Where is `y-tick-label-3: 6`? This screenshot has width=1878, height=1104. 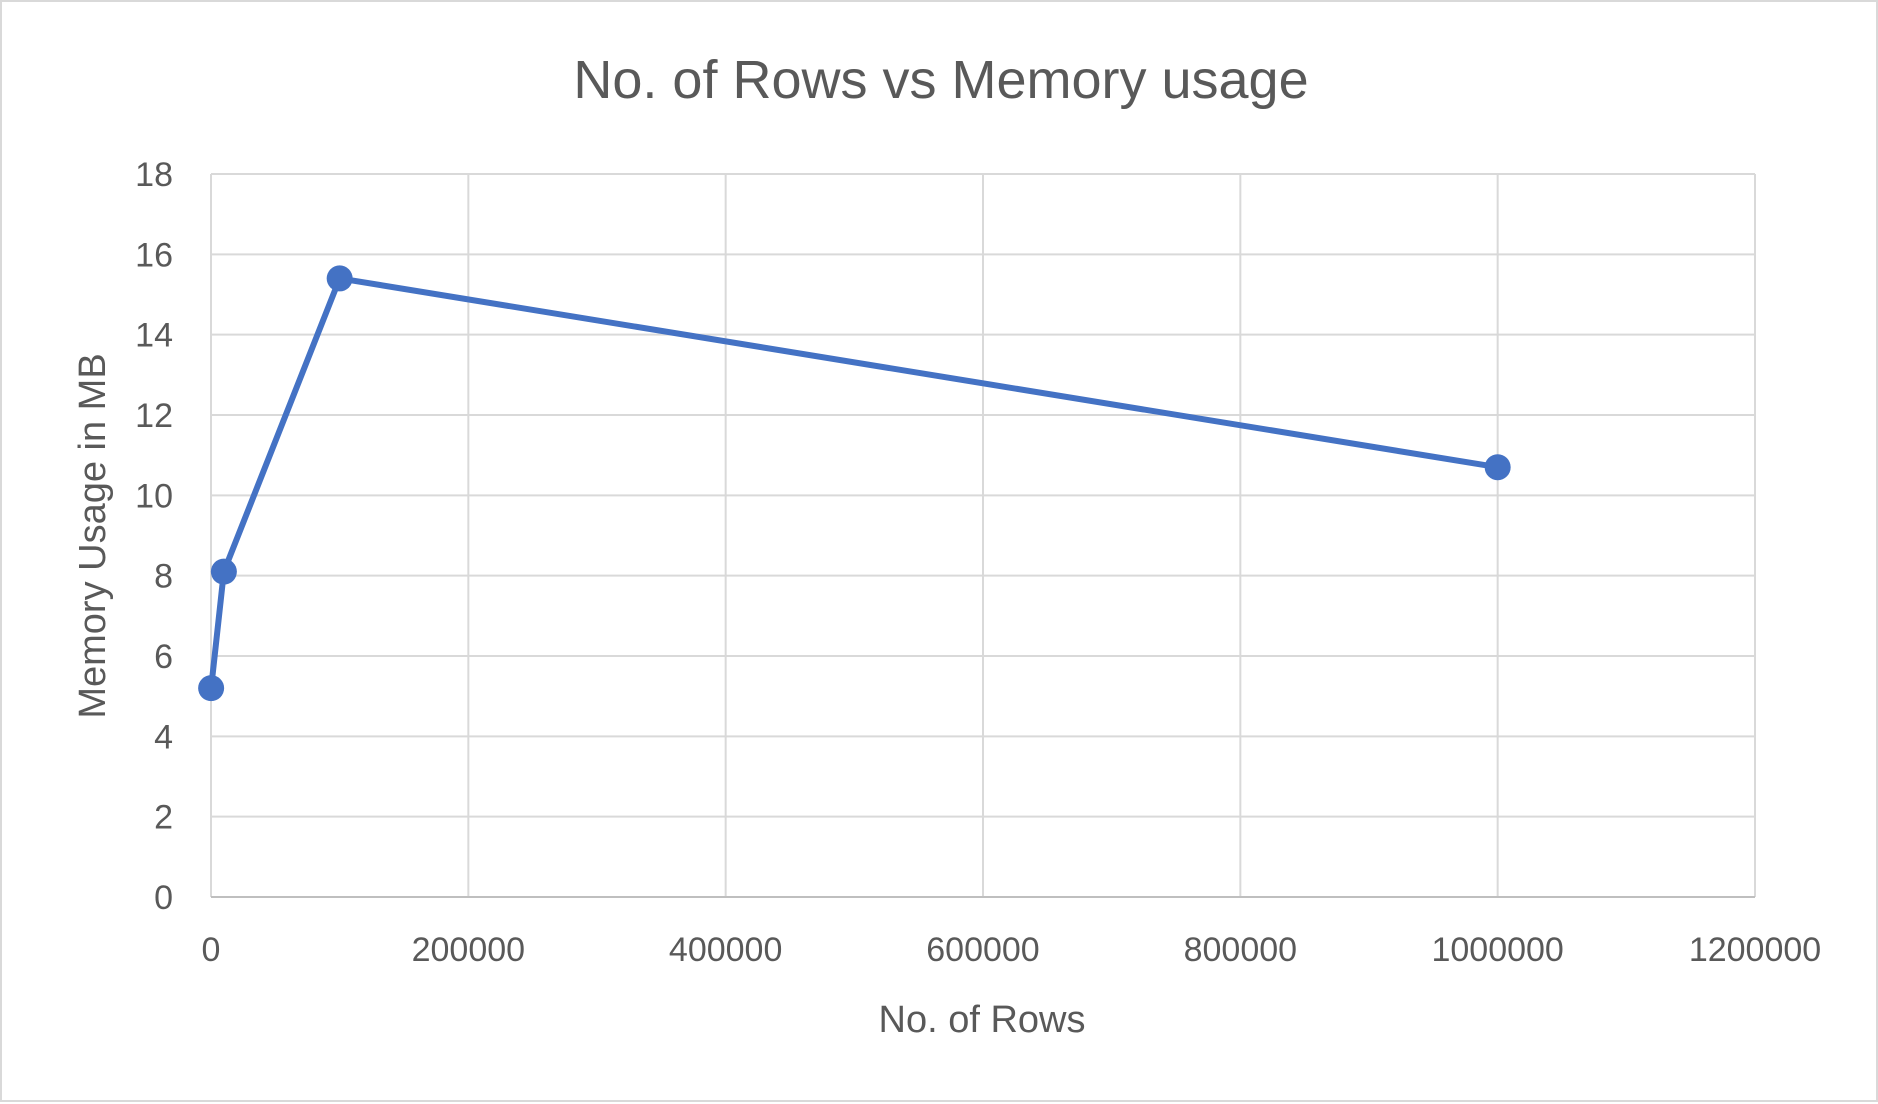 y-tick-label-3: 6 is located at coordinates (163, 657).